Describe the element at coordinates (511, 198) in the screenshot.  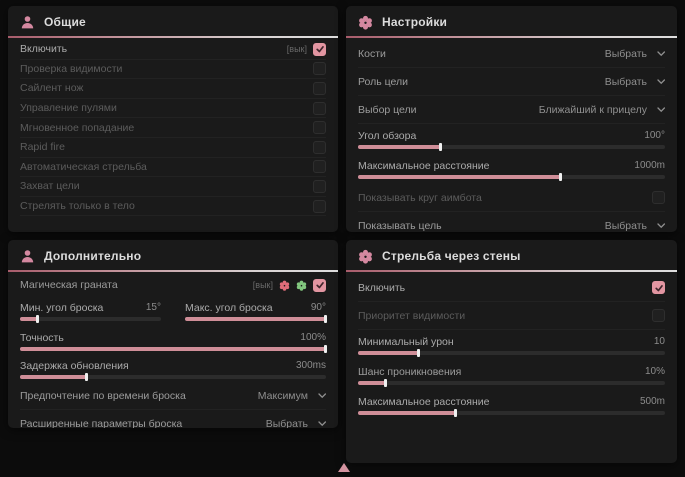
I see `row-show-aimbot-circle: Показывать круг аимбота` at that location.